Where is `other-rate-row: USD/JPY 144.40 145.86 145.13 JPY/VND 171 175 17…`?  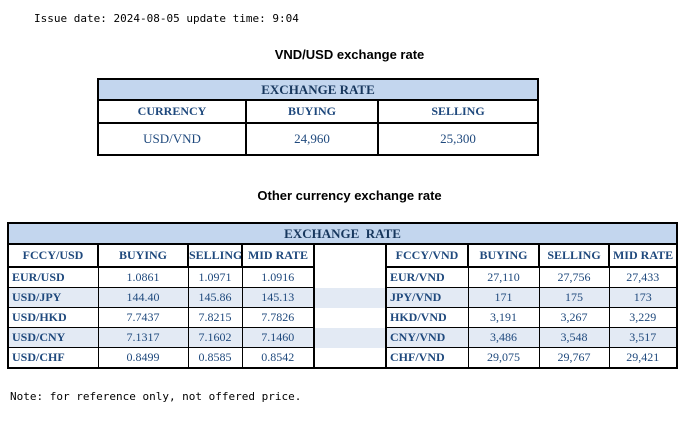 other-rate-row: USD/JPY 144.40 145.86 145.13 JPY/VND 171 175 17… is located at coordinates (342, 297).